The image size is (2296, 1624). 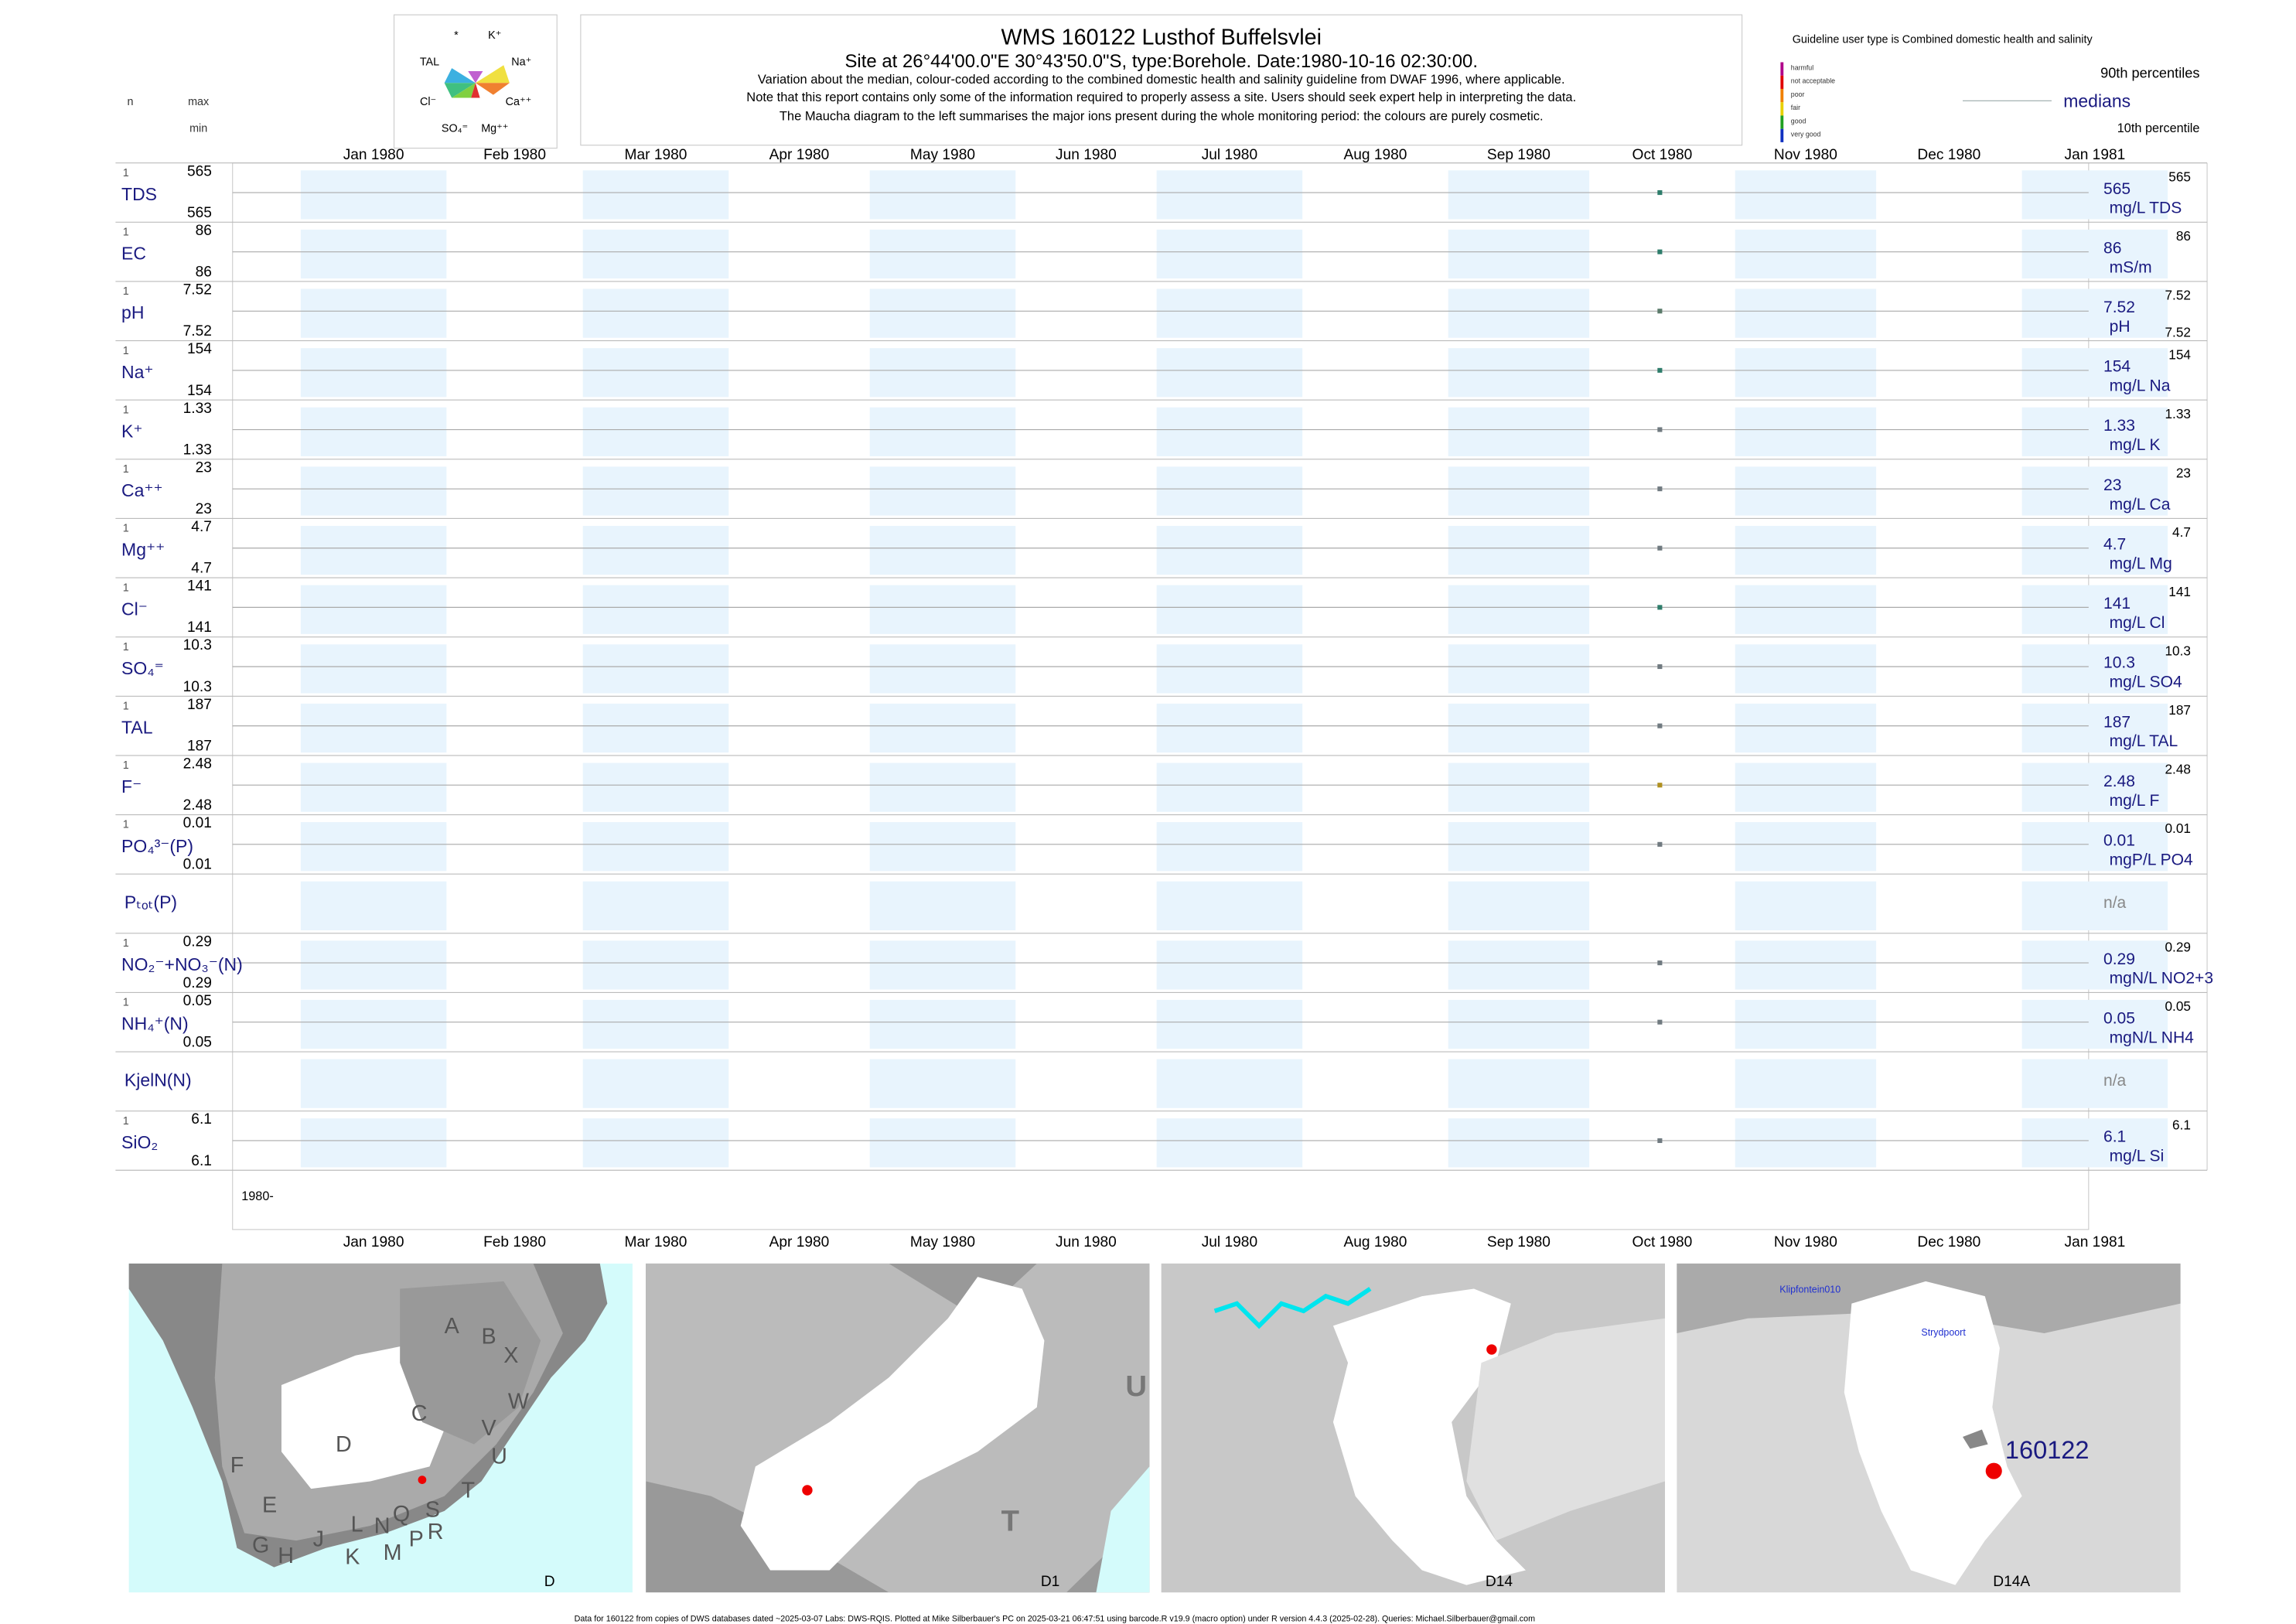 What do you see at coordinates (199, 349) in the screenshot?
I see `max-value: 154` at bounding box center [199, 349].